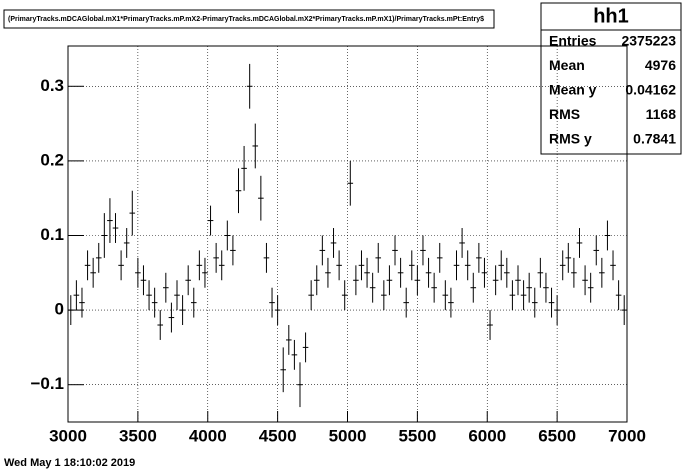 The image size is (696, 472). Describe the element at coordinates (661, 114) in the screenshot. I see `stats-value: 1168` at that location.